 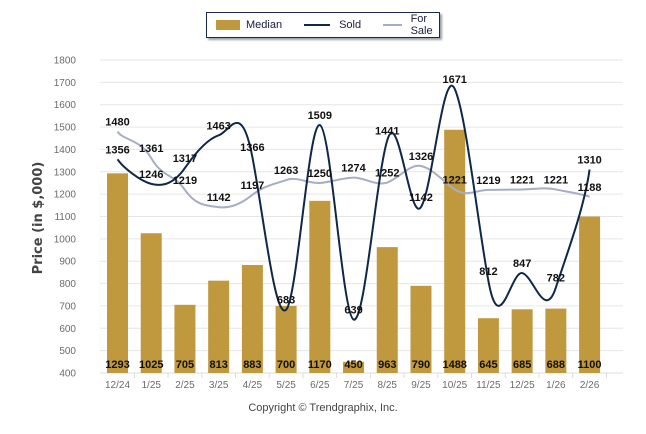 I want to click on data-label-median: 688, so click(x=556, y=365).